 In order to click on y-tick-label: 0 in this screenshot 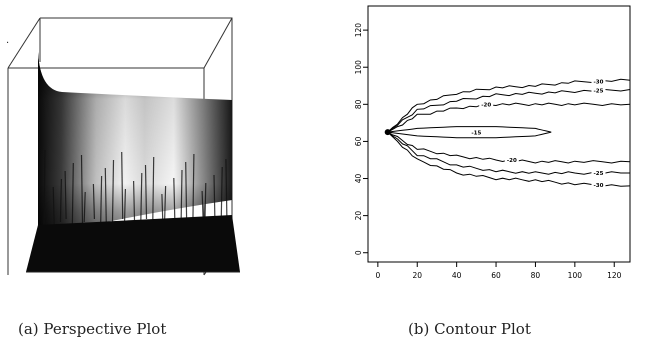, I will do `click(358, 252)`.